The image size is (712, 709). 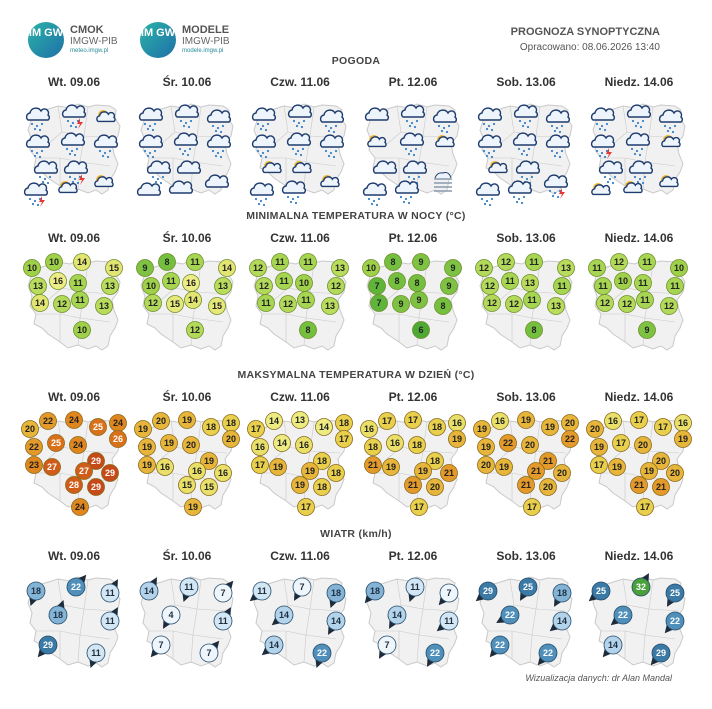 What do you see at coordinates (72, 144) in the screenshot?
I see `cloud-sun-rain-icon` at bounding box center [72, 144].